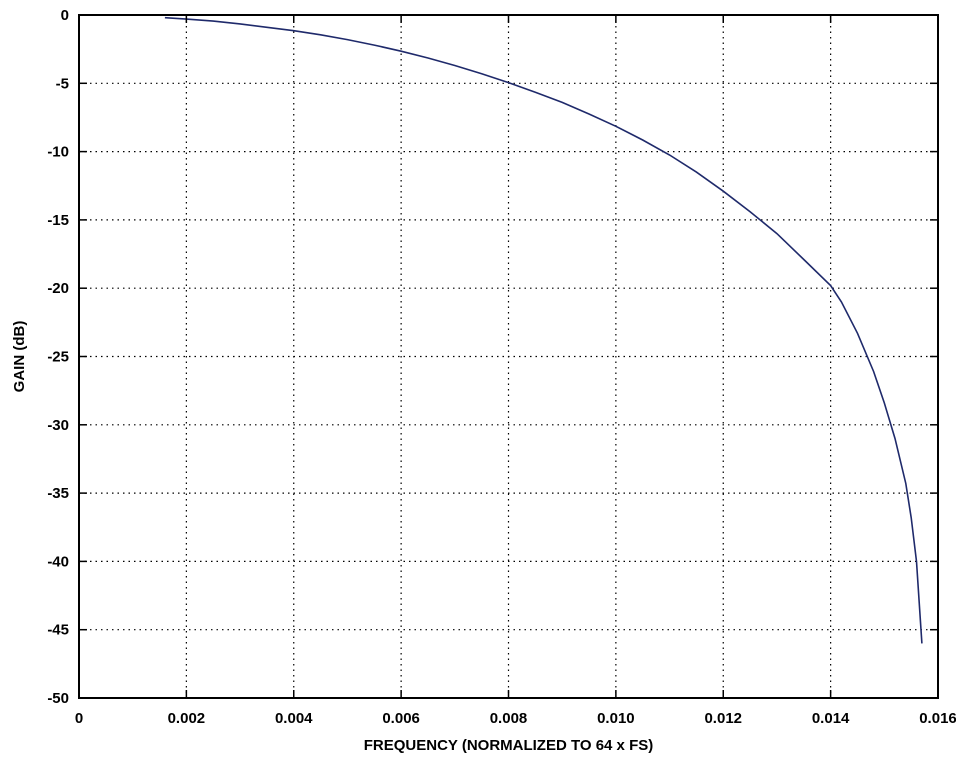 This screenshot has width=956, height=757. What do you see at coordinates (58, 493) in the screenshot?
I see `y-tick-label: -35` at bounding box center [58, 493].